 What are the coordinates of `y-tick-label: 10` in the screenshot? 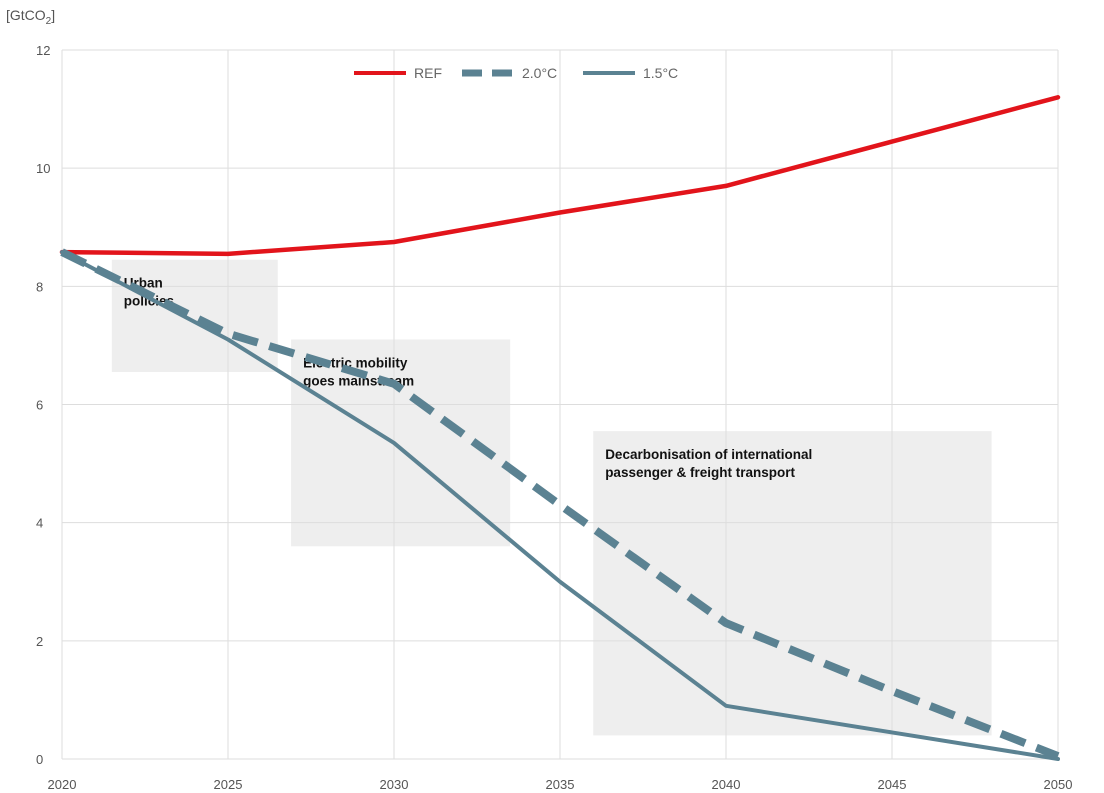 It's located at (43, 168).